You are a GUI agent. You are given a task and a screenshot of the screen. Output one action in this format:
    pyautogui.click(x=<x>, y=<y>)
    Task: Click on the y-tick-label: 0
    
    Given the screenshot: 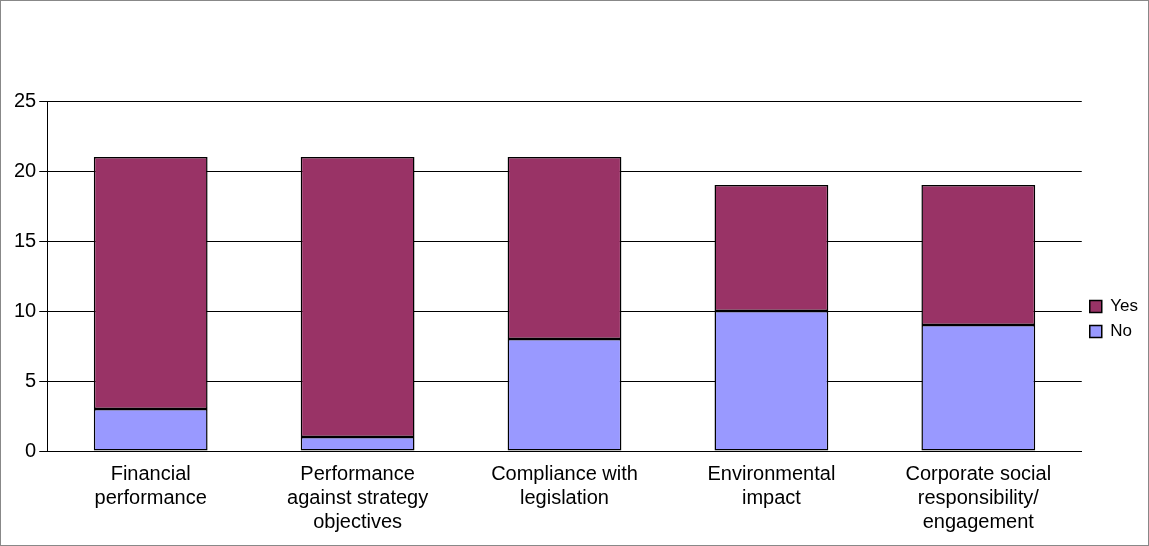 What is the action you would take?
    pyautogui.click(x=31, y=449)
    